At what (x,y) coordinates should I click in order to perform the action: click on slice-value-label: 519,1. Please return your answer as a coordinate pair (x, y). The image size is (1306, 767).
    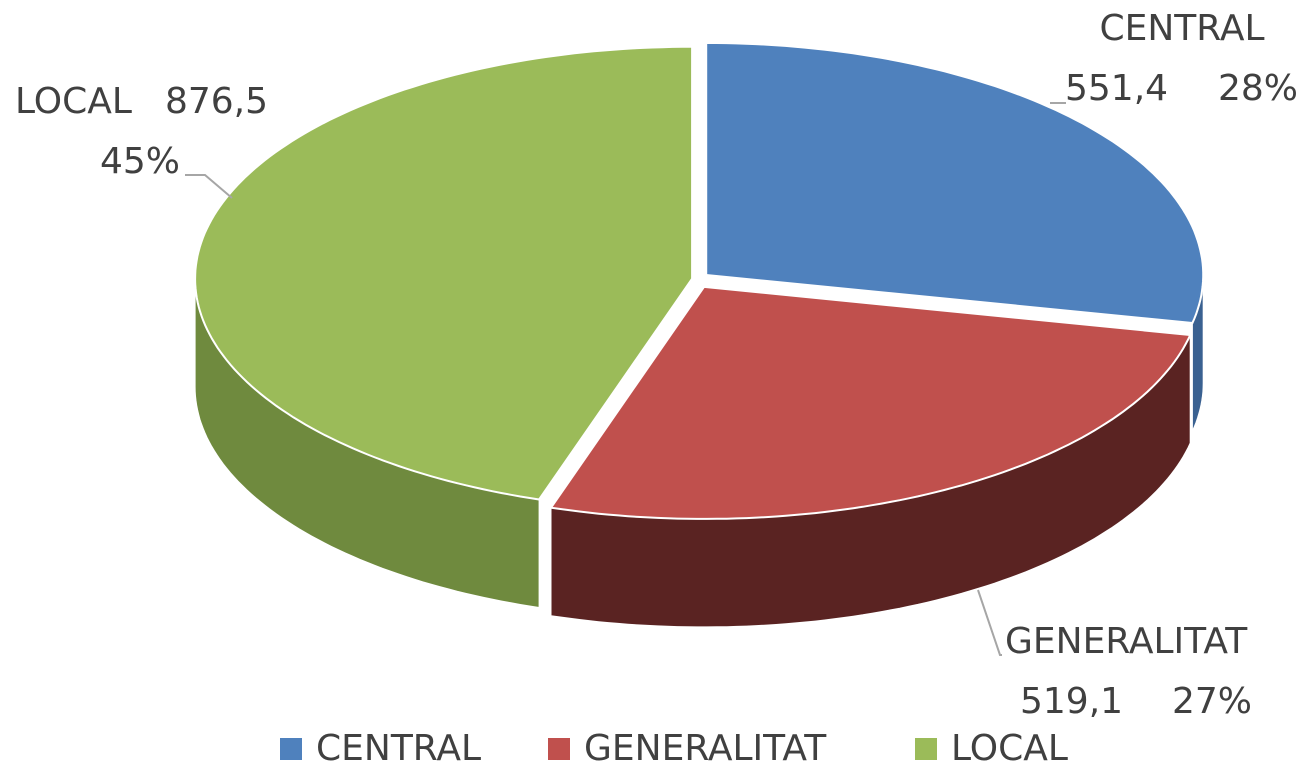
    Looking at the image, I should click on (1071, 701).